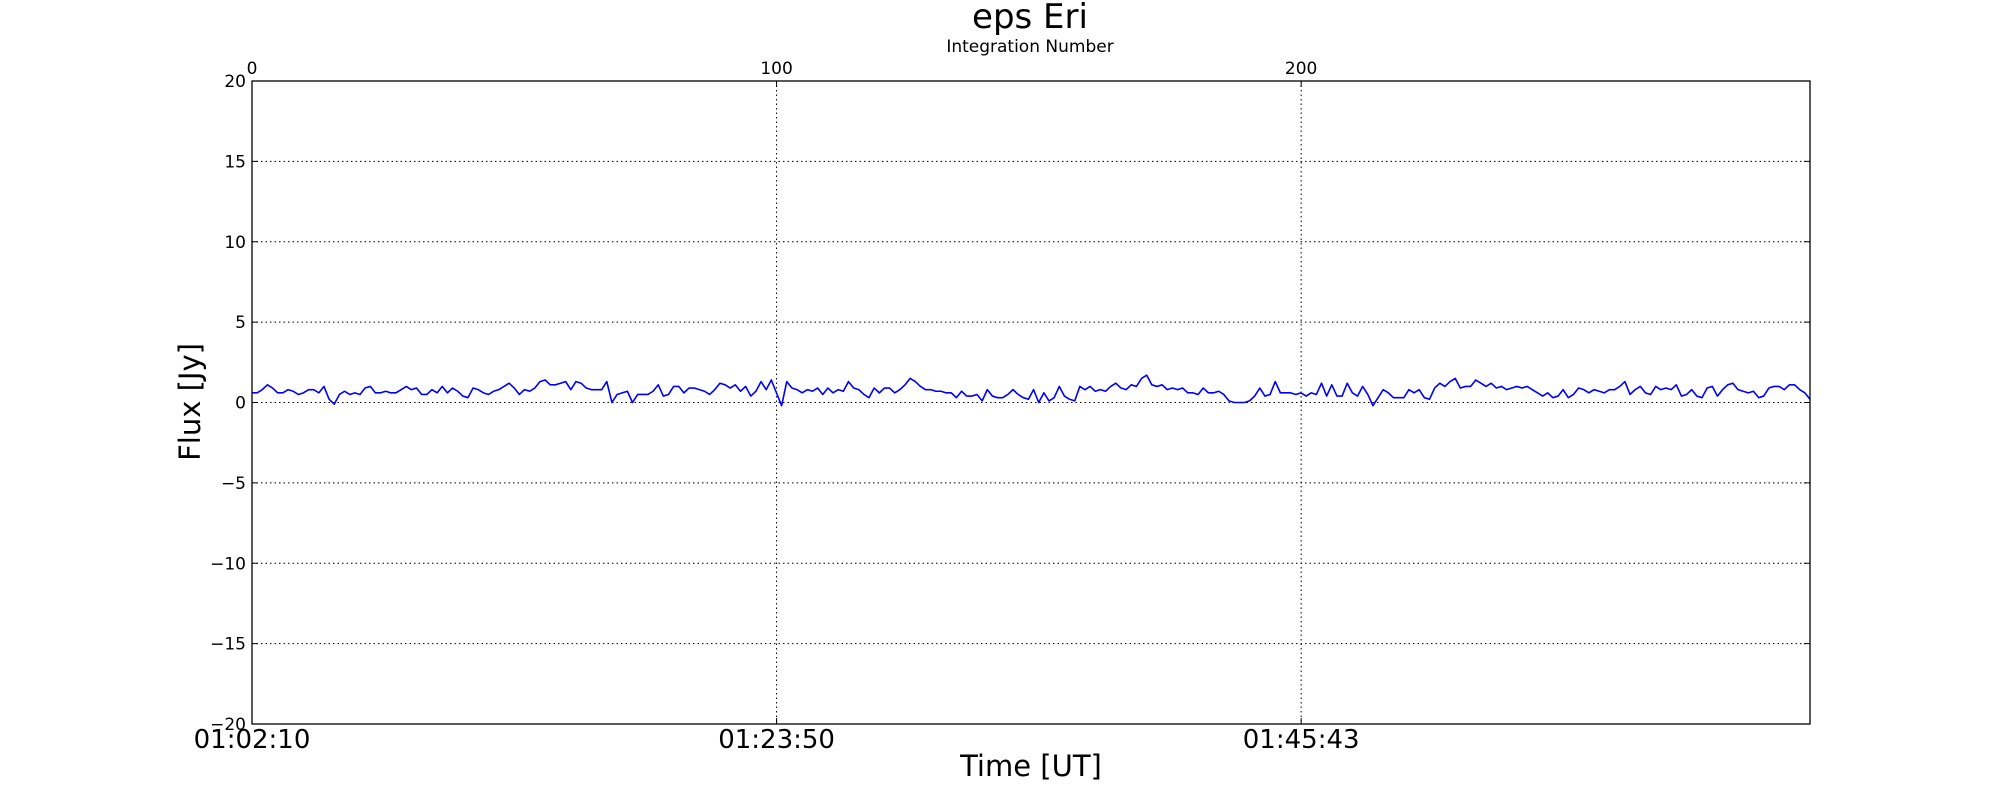 Image resolution: width=2000 pixels, height=800 pixels. Describe the element at coordinates (228, 564) in the screenshot. I see `y-tick-label: −10` at that location.